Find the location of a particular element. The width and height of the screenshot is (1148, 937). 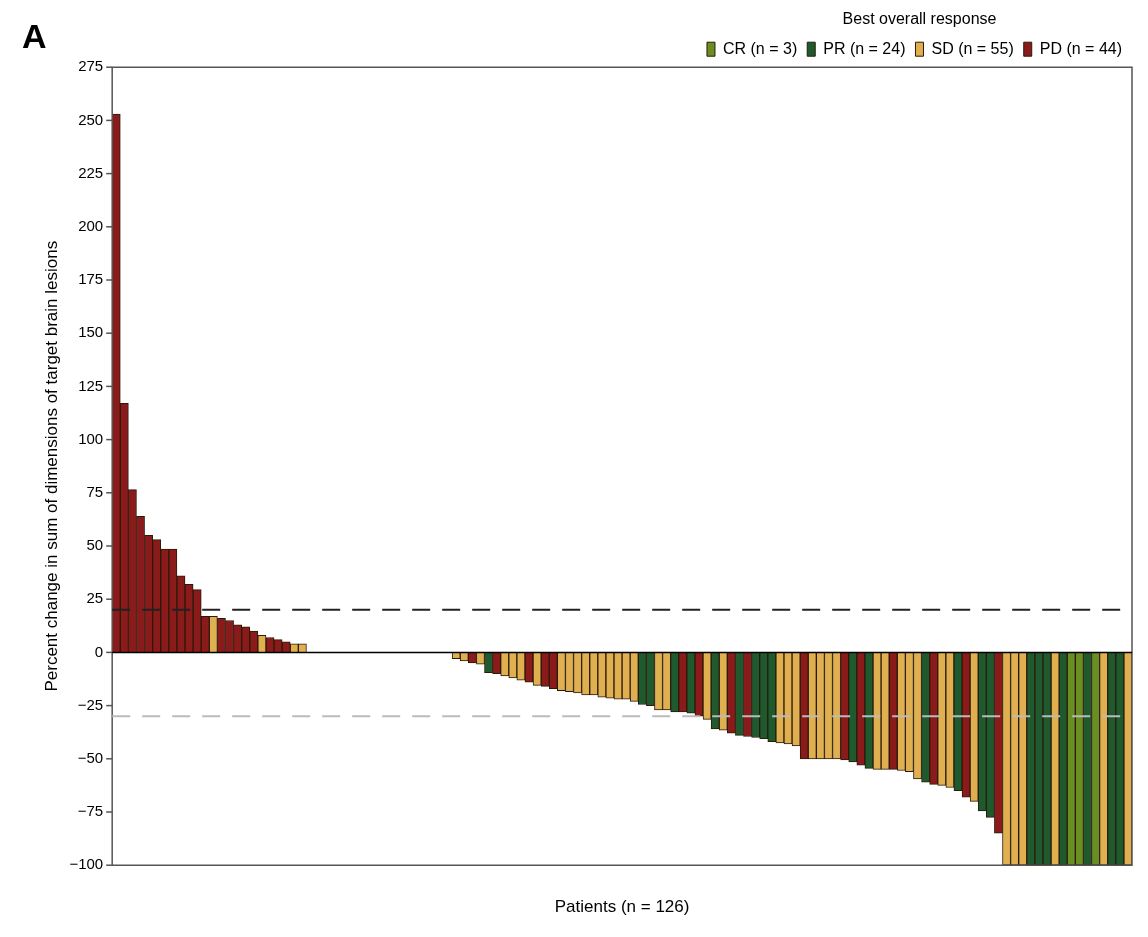

legend-label: SD (n = 55) is located at coordinates (972, 48).